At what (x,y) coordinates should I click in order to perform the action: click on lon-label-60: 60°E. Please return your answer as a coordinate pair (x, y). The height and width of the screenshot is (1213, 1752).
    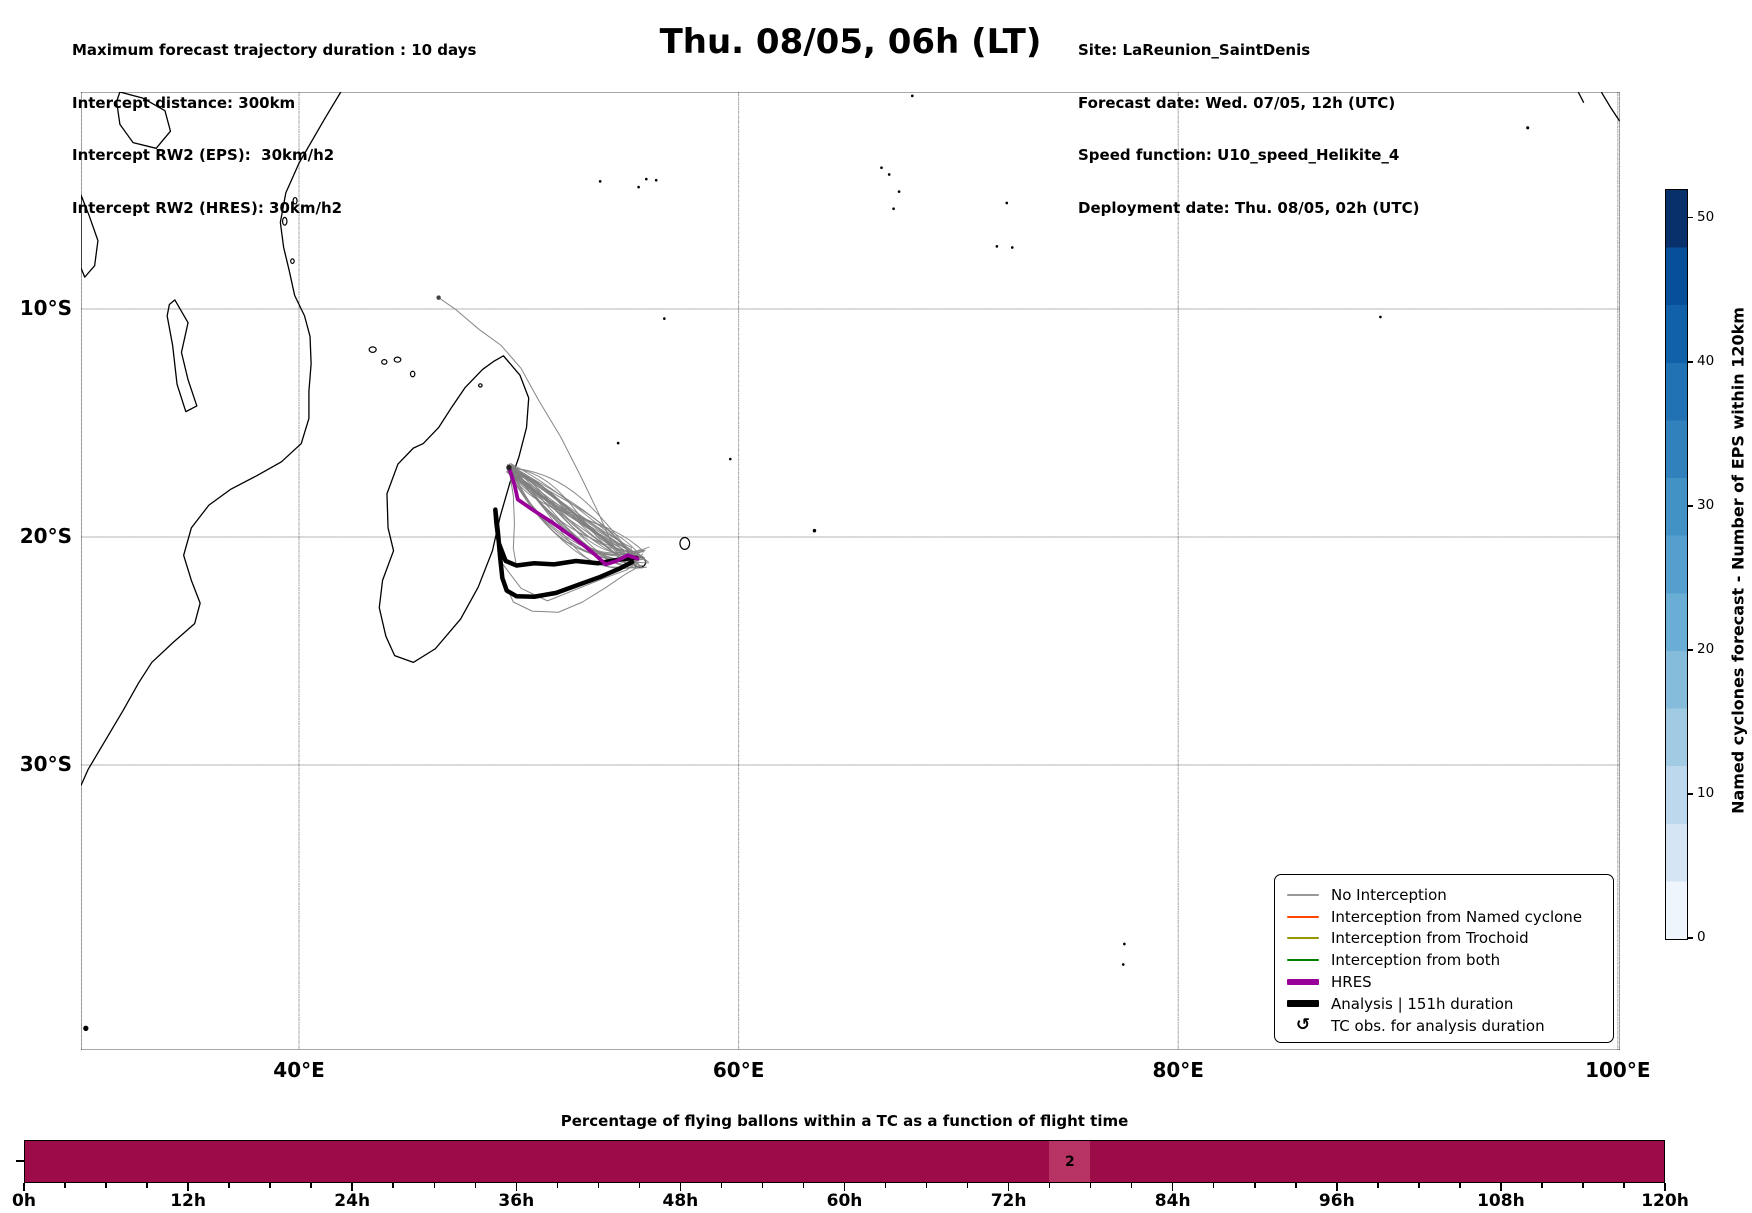
    Looking at the image, I should click on (738, 1070).